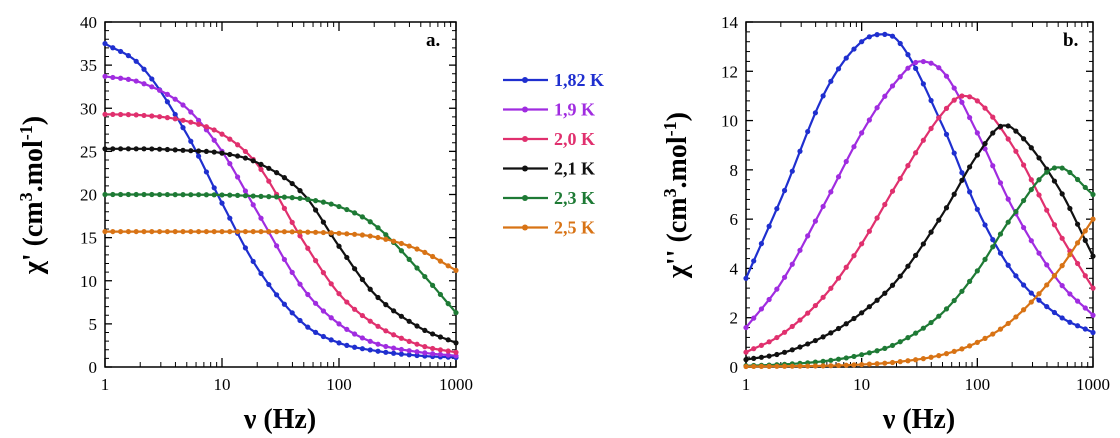  Describe the element at coordinates (26, 132) in the screenshot. I see `panel-a-ylabel-sup2: -1` at that location.